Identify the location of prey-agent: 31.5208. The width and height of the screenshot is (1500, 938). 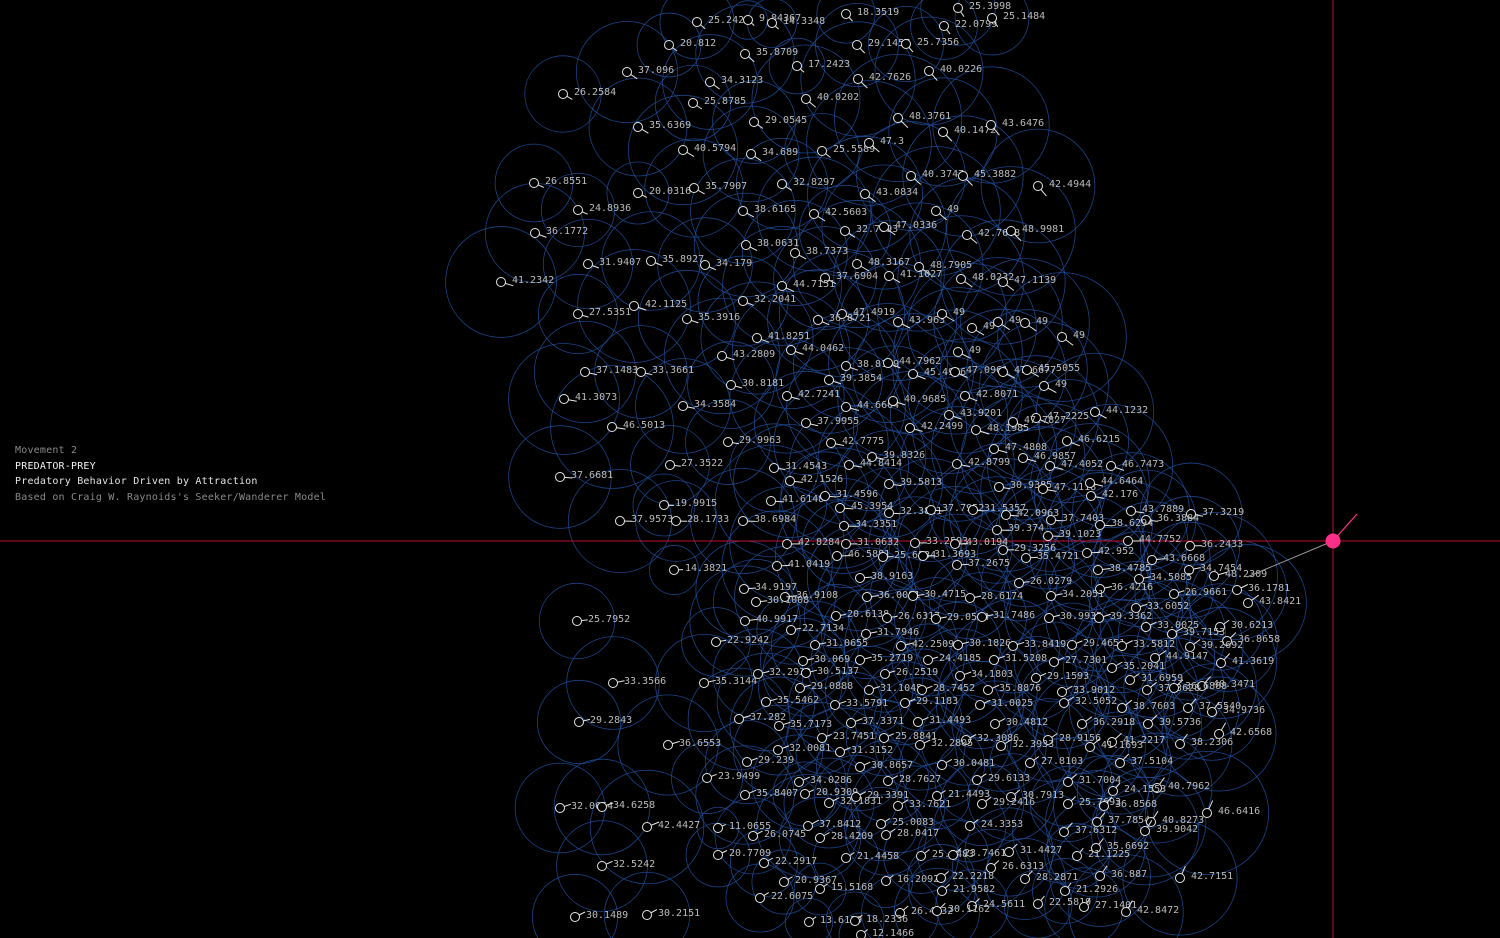
(1018, 659).